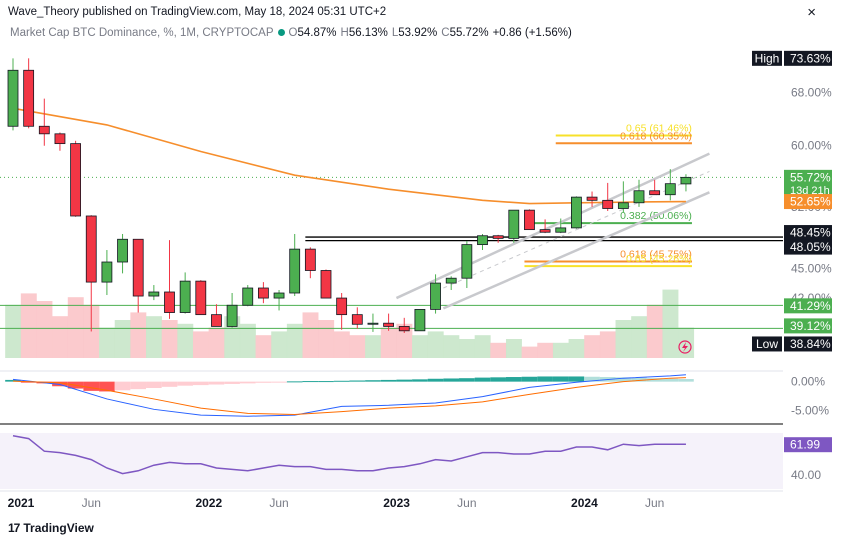  Describe the element at coordinates (445, 33) in the screenshot. I see `close-label: C` at that location.